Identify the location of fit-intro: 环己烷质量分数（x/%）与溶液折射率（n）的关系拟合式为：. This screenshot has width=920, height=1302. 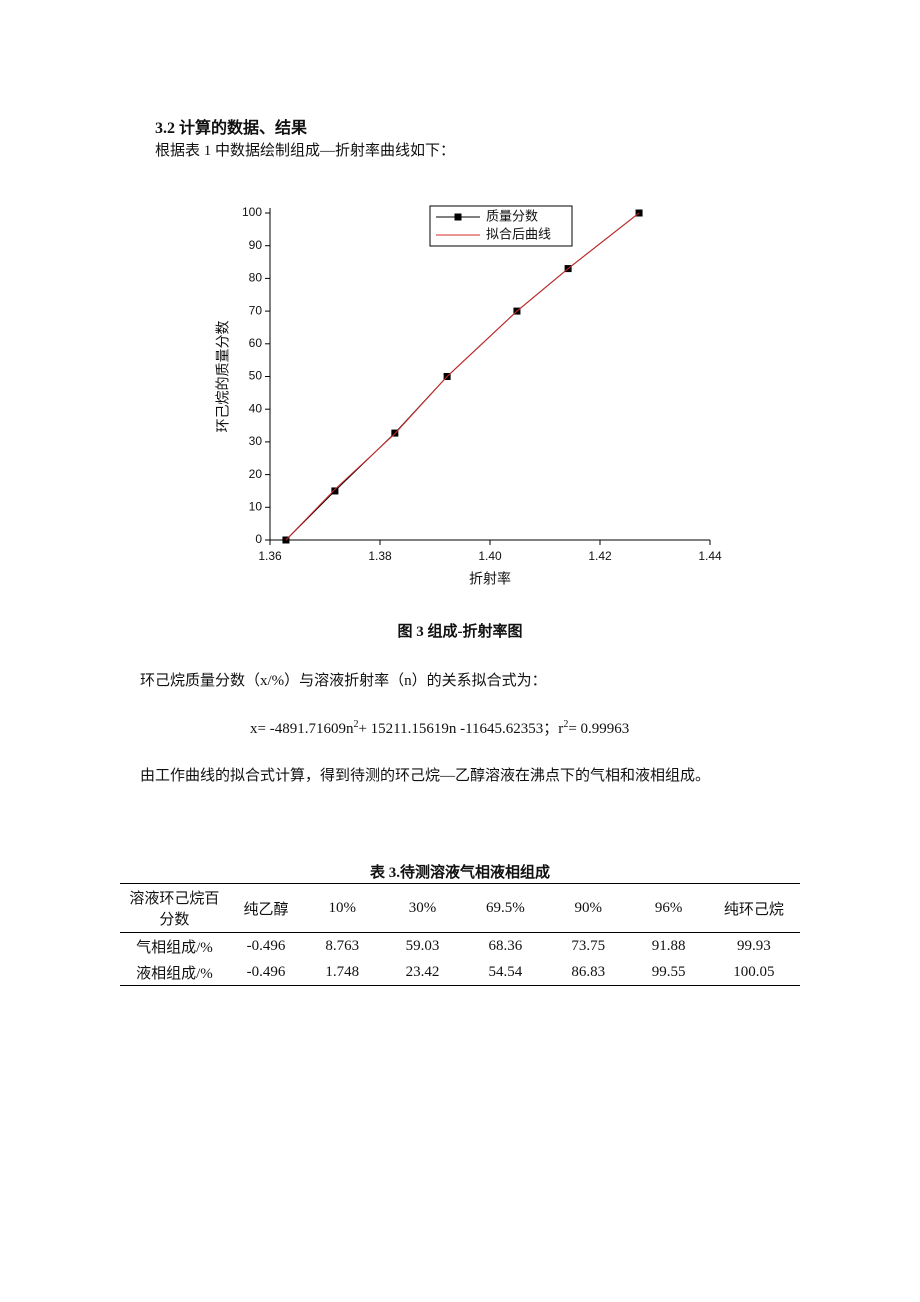
(343, 681).